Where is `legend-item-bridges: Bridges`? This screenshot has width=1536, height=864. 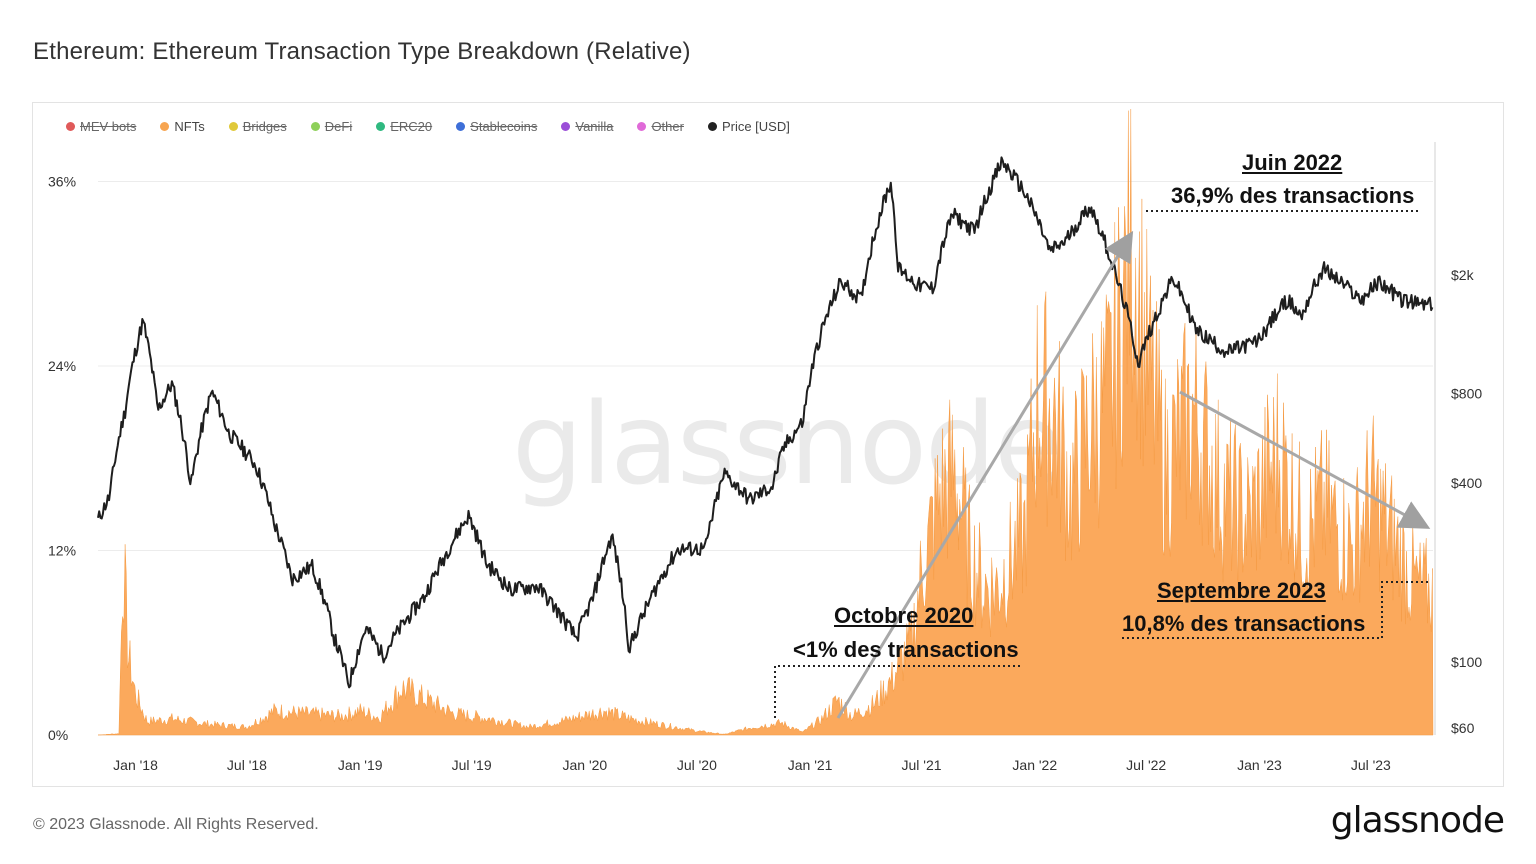
legend-item-bridges: Bridges is located at coordinates (257, 126).